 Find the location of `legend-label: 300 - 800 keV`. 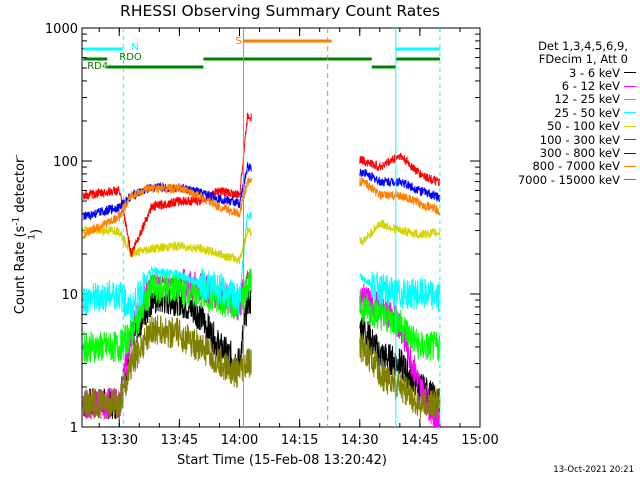

legend-label: 300 - 800 keV is located at coordinates (579, 153).